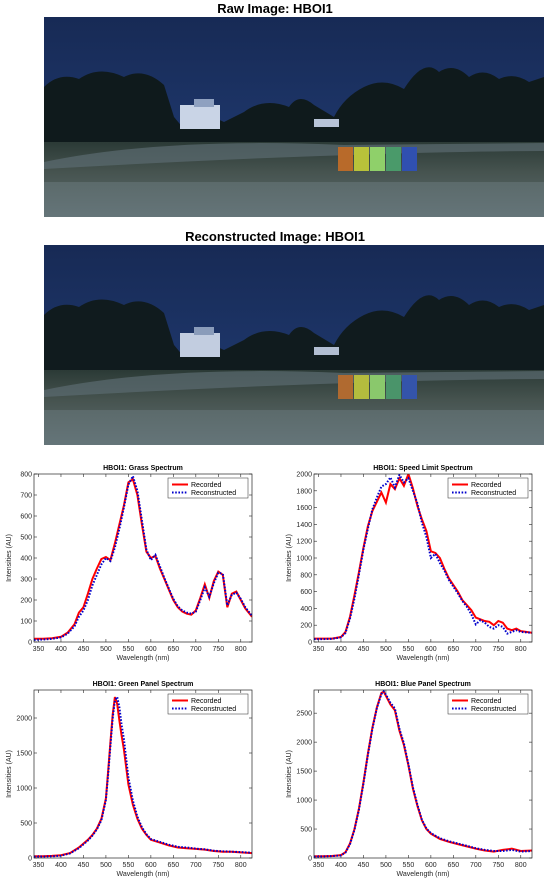 Image resolution: width=550 pixels, height=889 pixels. What do you see at coordinates (275, 8) in the screenshot?
I see `raw-image-title: Raw Image: HBOI1` at bounding box center [275, 8].